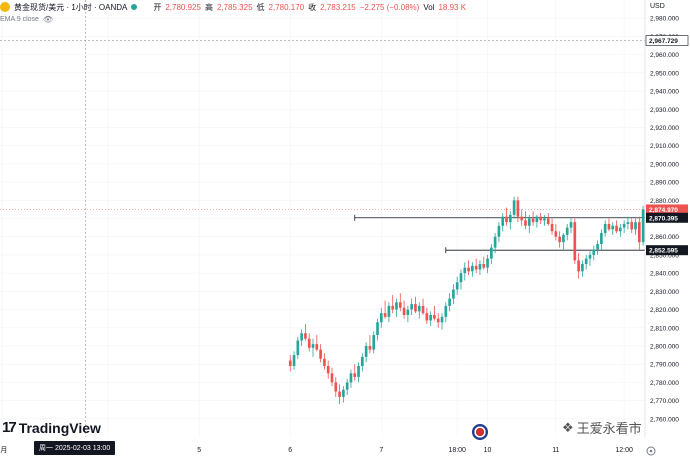 The width and height of the screenshot is (690, 462). What do you see at coordinates (663, 41) in the screenshot?
I see `price-badge-label: 2,967.729` at bounding box center [663, 41].